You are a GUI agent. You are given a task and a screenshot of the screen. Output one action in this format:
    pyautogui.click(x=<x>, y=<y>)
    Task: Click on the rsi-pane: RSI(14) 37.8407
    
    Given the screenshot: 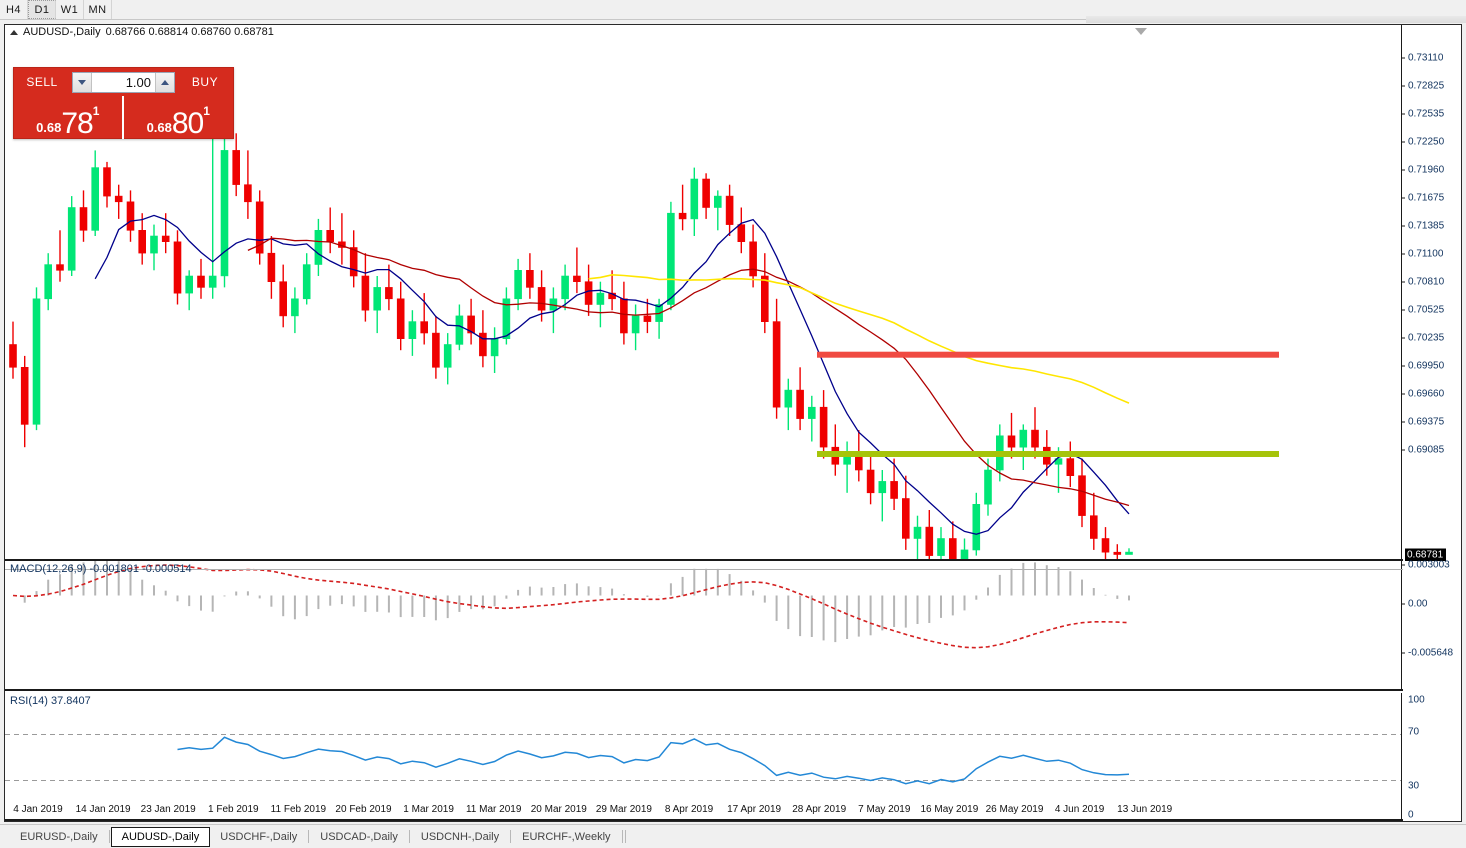 What is the action you would take?
    pyautogui.click(x=704, y=757)
    